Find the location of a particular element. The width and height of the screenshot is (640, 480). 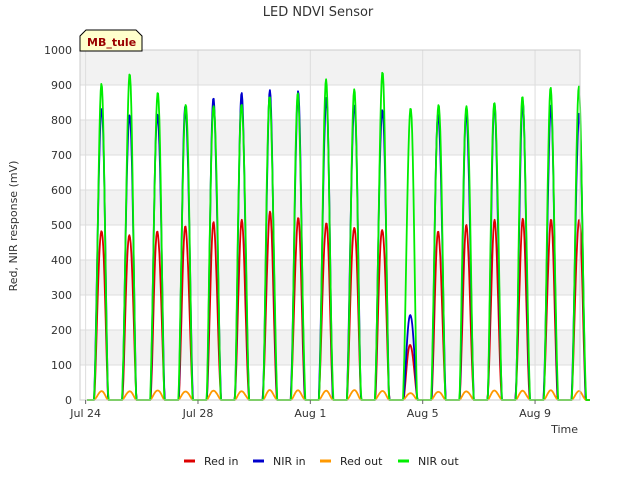

y-tick-label: 100 is located at coordinates (61, 365).